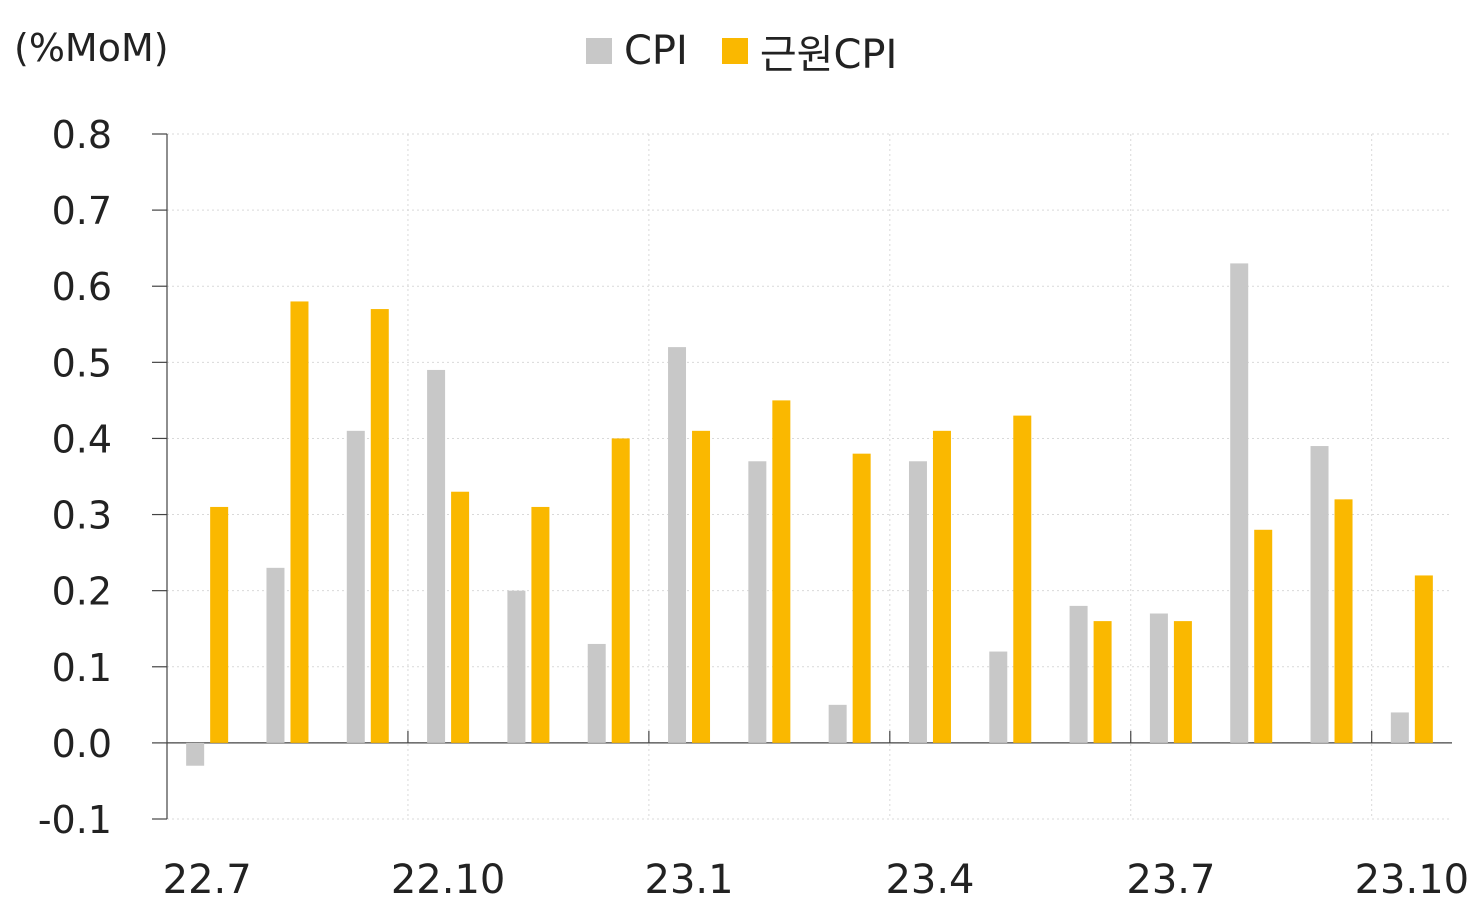 The height and width of the screenshot is (914, 1482). I want to click on legend-label-cpi: CPI, so click(656, 51).